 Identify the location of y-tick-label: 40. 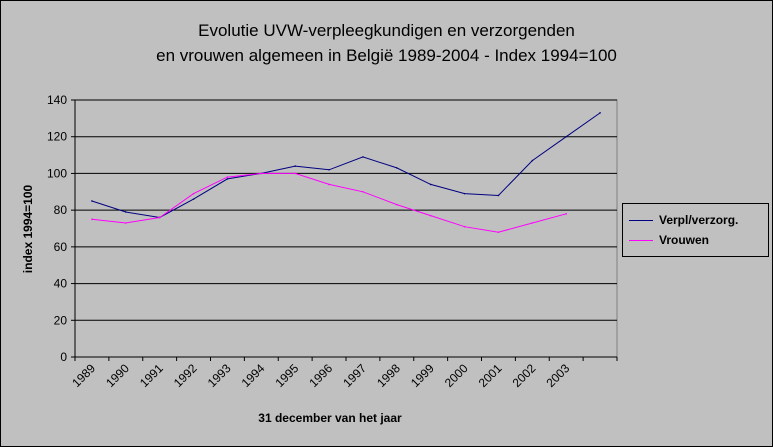
(61, 284).